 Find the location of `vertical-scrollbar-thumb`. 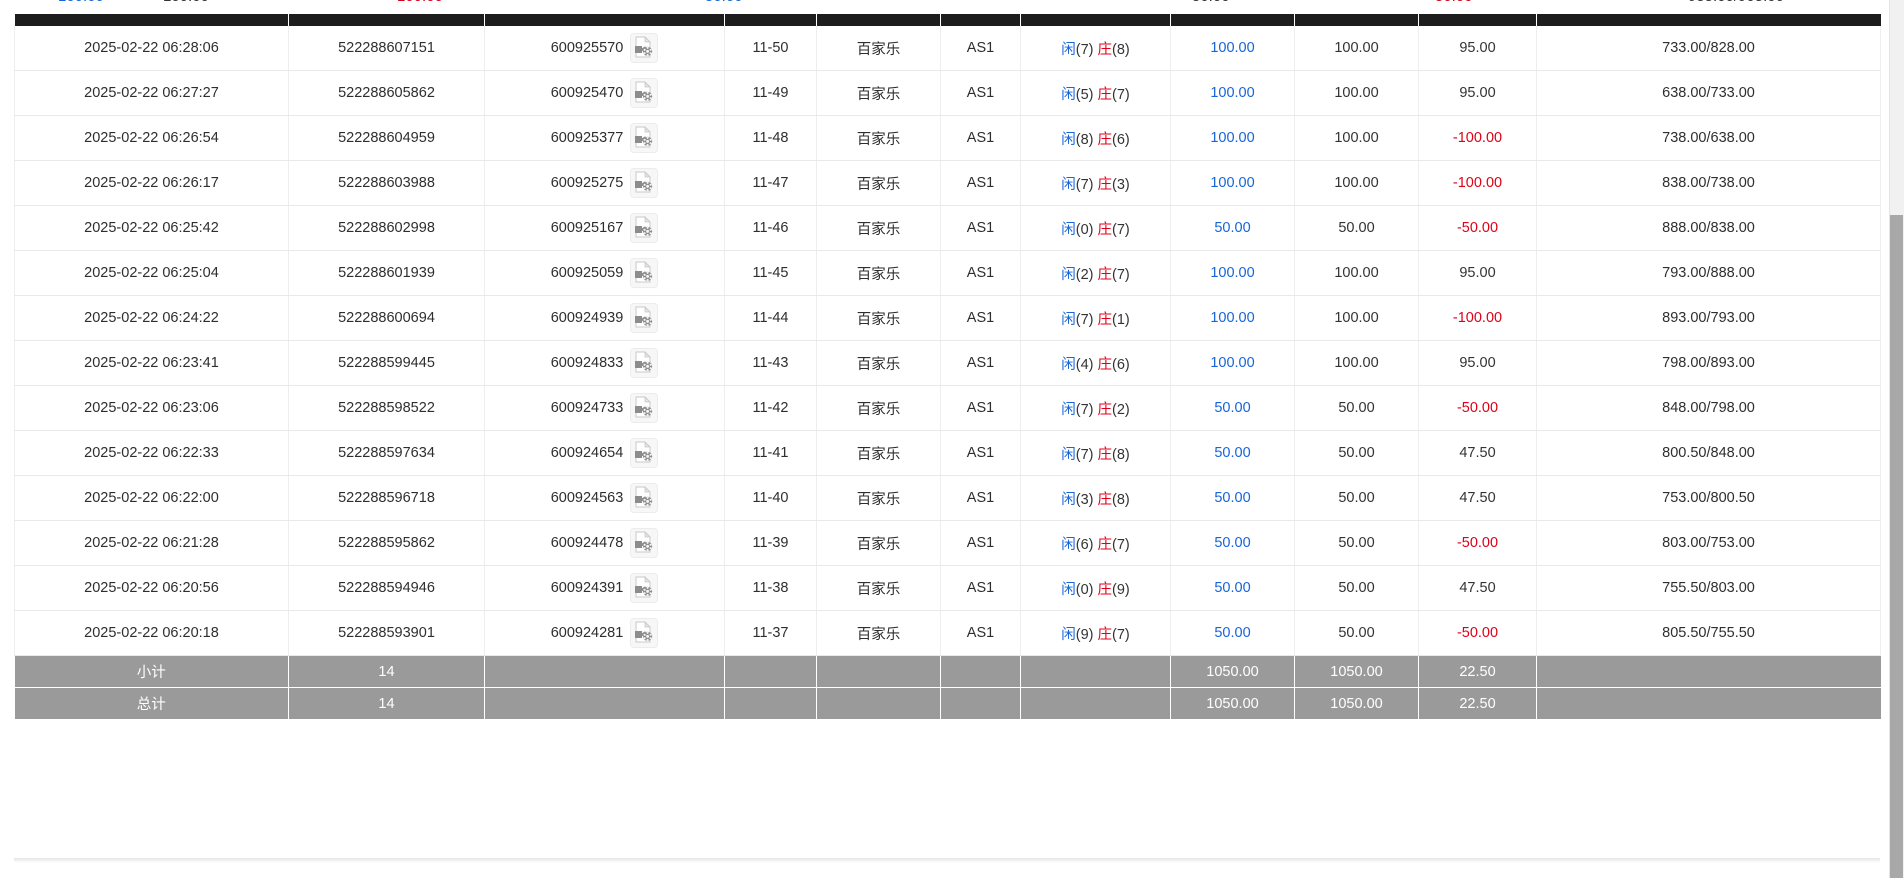

vertical-scrollbar-thumb is located at coordinates (1896, 546).